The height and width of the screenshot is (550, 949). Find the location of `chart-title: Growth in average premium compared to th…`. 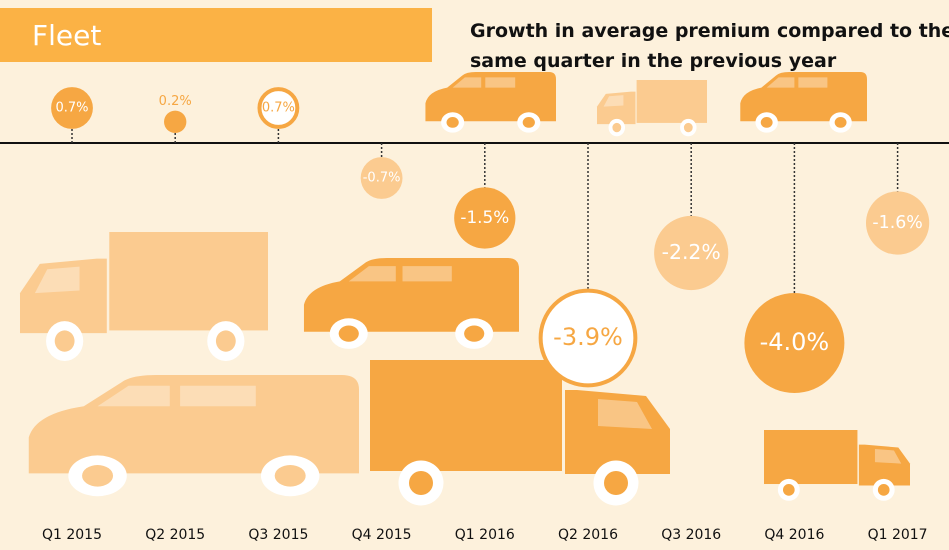

chart-title: Growth in average premium compared to th… is located at coordinates (709, 46).